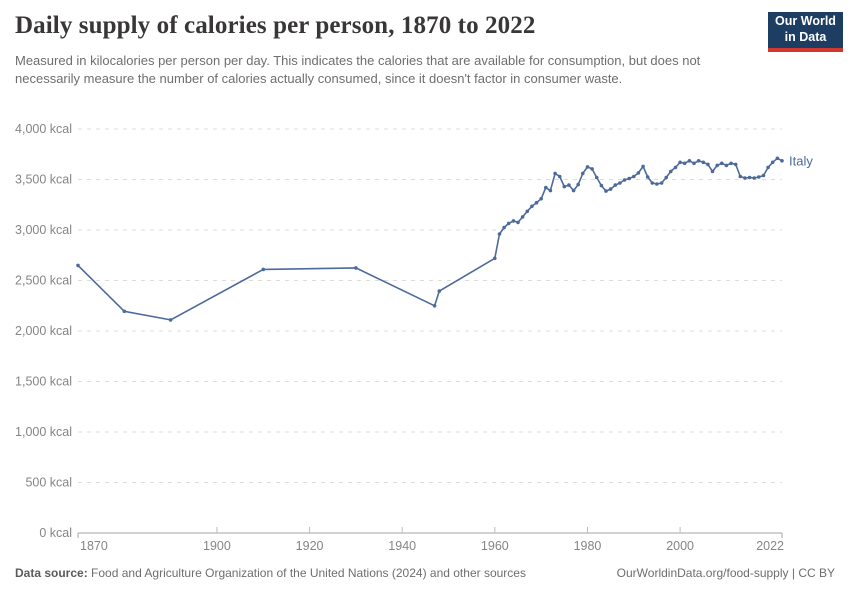 The image size is (850, 600). I want to click on y-axis-tick-label: 3,000 kcal, so click(43, 230).